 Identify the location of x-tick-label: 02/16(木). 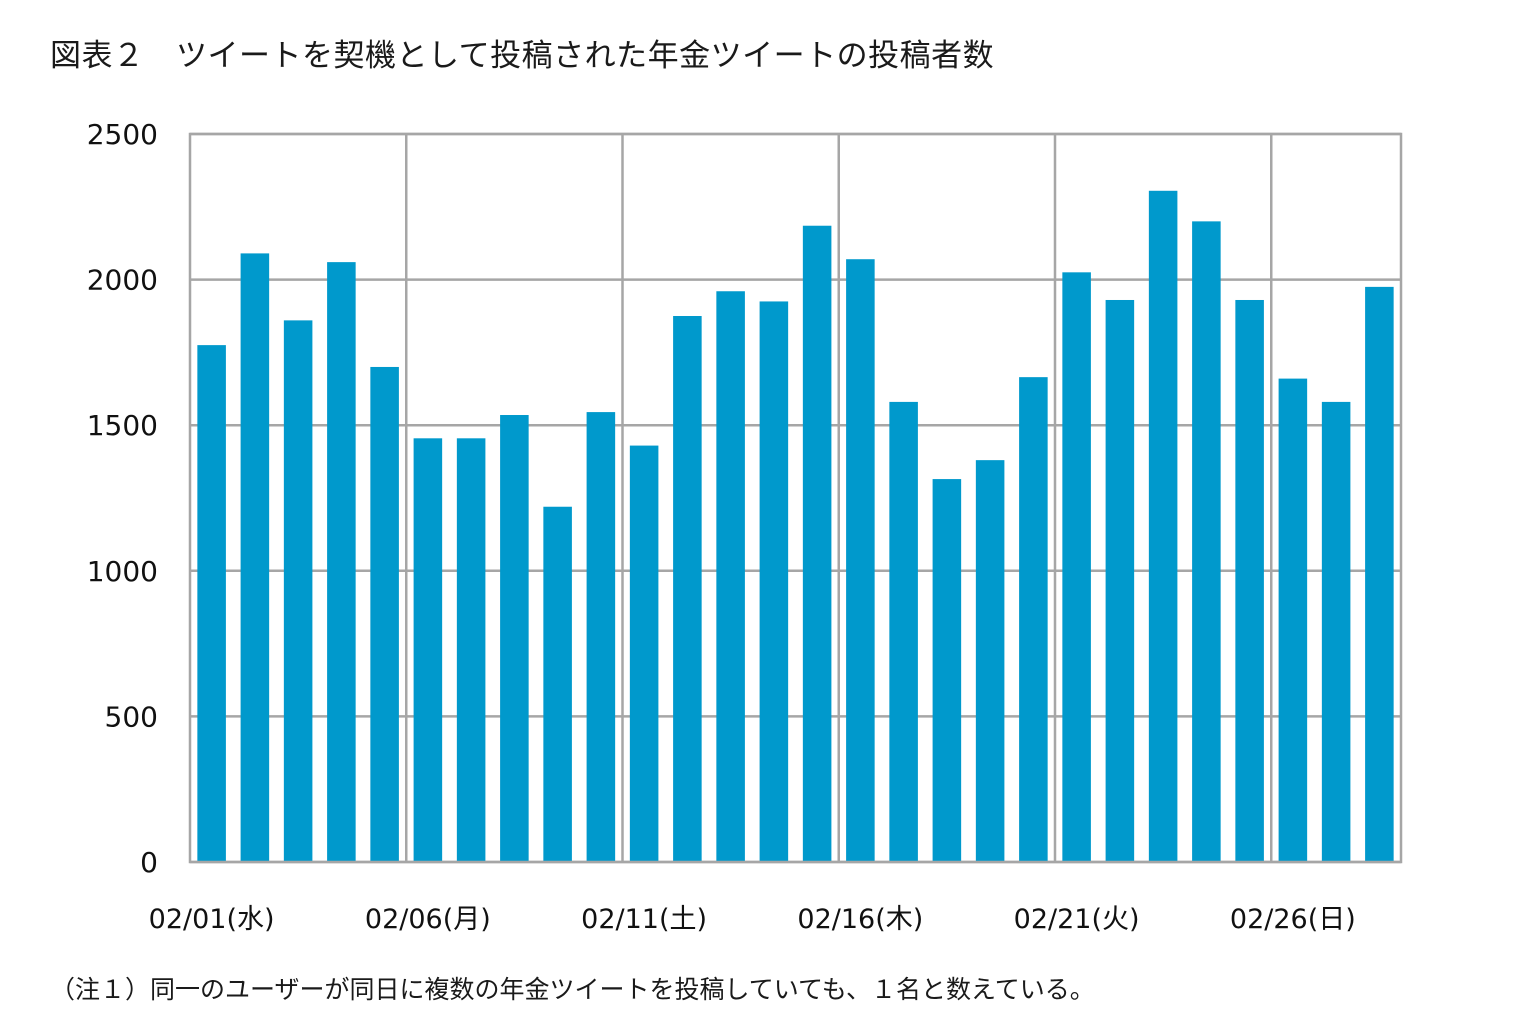
(860, 919).